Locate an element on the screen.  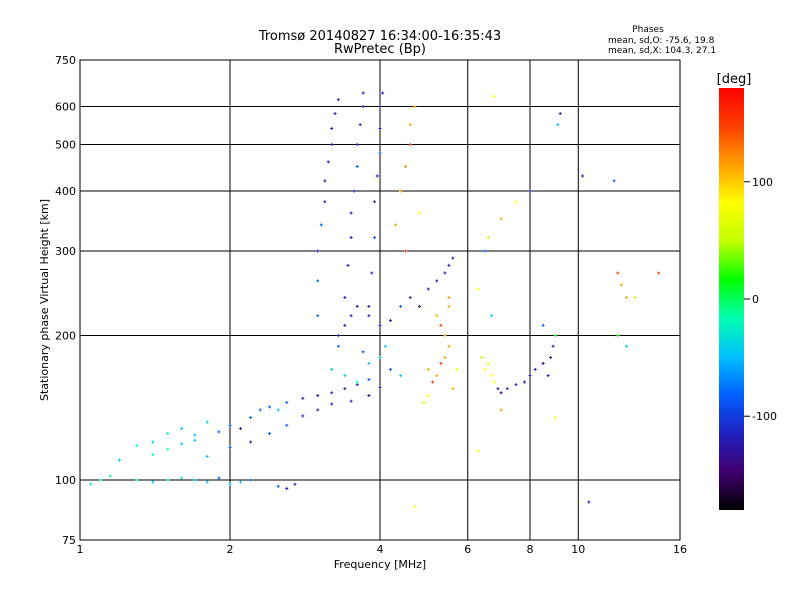
colorbar-label: [deg] is located at coordinates (734, 79).